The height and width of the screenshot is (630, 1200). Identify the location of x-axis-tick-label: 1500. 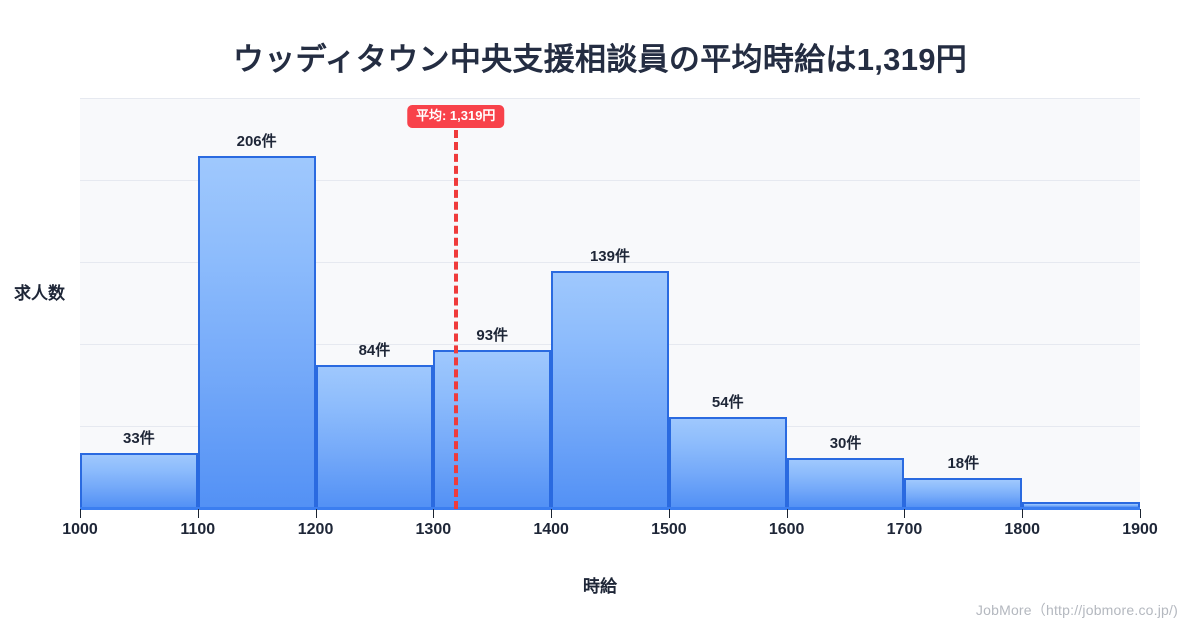
(669, 529).